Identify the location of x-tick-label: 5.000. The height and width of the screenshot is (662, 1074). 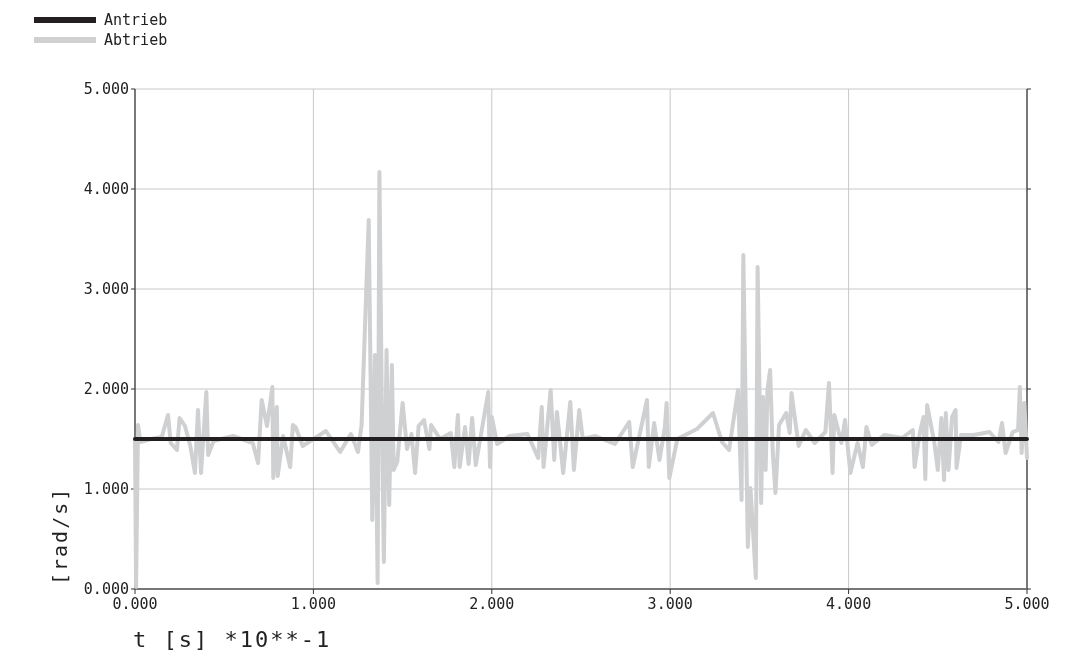
(1027, 604).